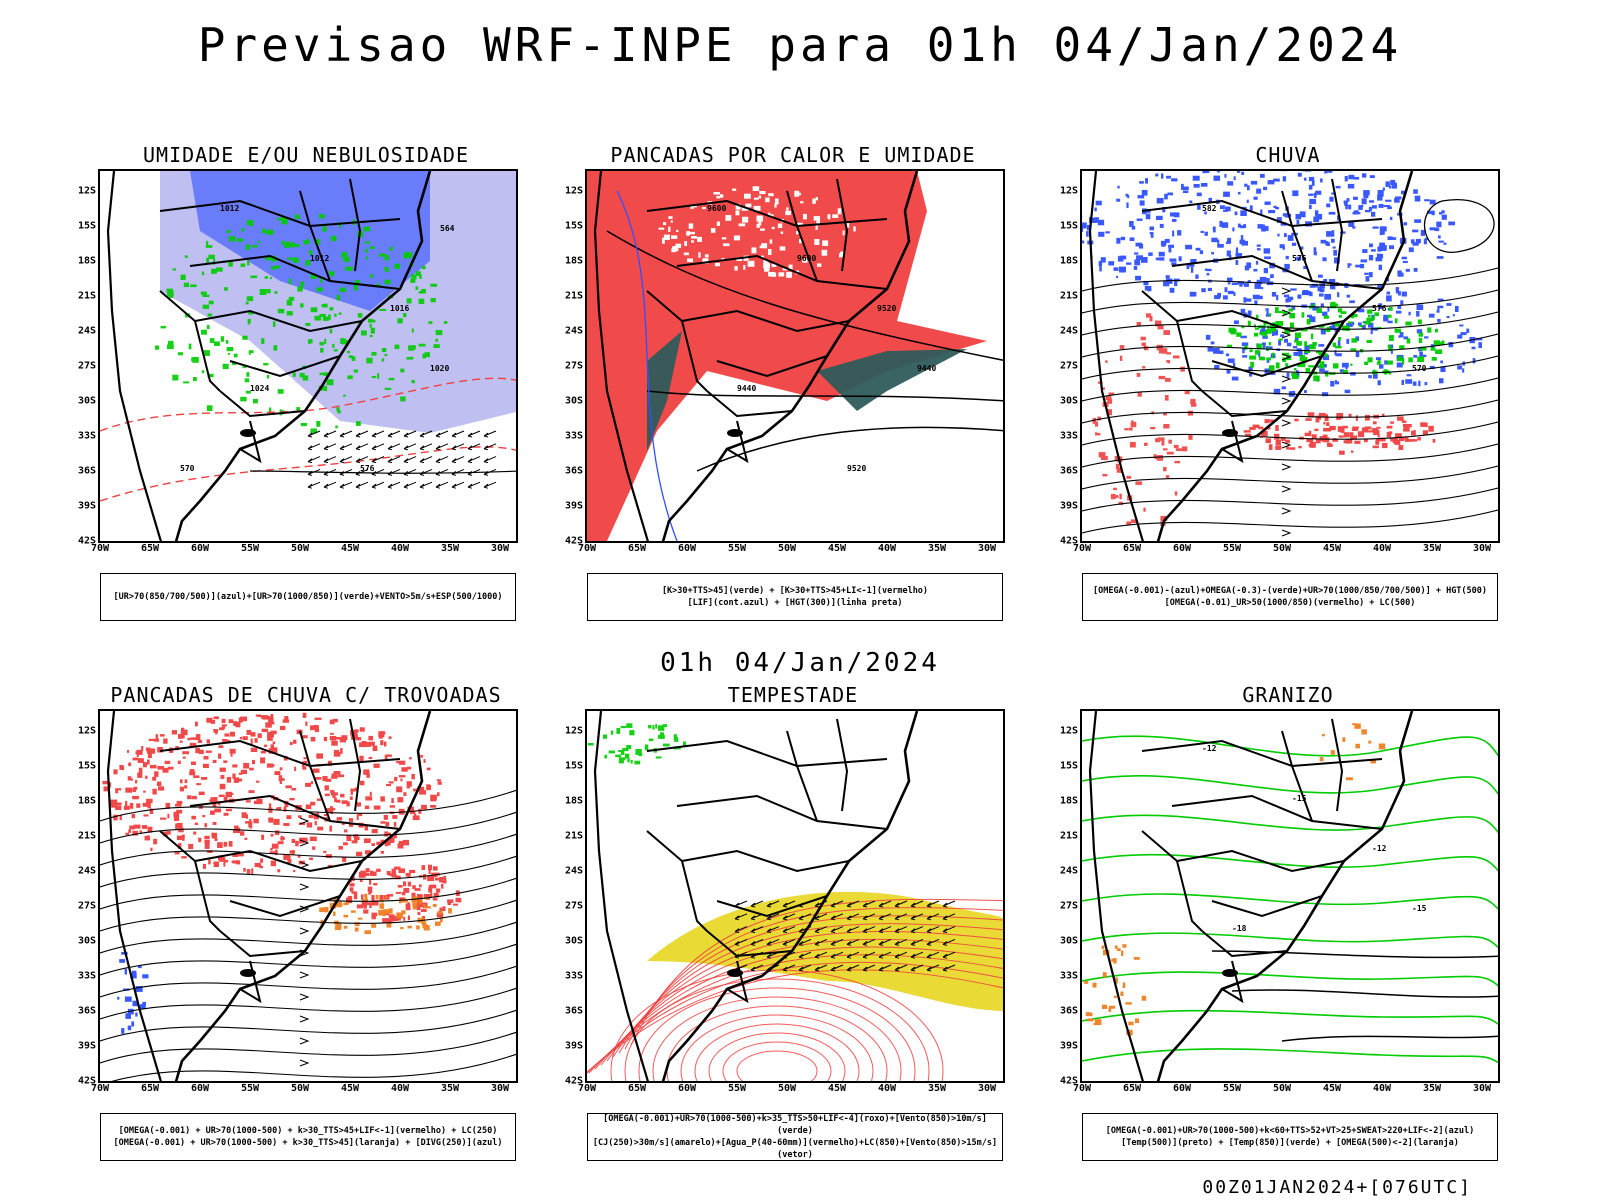 The height and width of the screenshot is (1200, 1600). Describe the element at coordinates (1288, 695) in the screenshot. I see `panel-title: GRANIZO` at that location.